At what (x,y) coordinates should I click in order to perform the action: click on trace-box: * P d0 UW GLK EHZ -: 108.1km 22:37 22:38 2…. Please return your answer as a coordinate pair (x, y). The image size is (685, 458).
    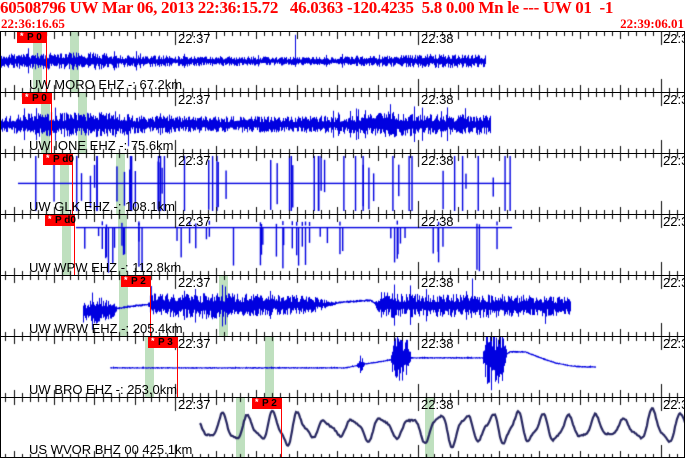
    Looking at the image, I should click on (342, 183).